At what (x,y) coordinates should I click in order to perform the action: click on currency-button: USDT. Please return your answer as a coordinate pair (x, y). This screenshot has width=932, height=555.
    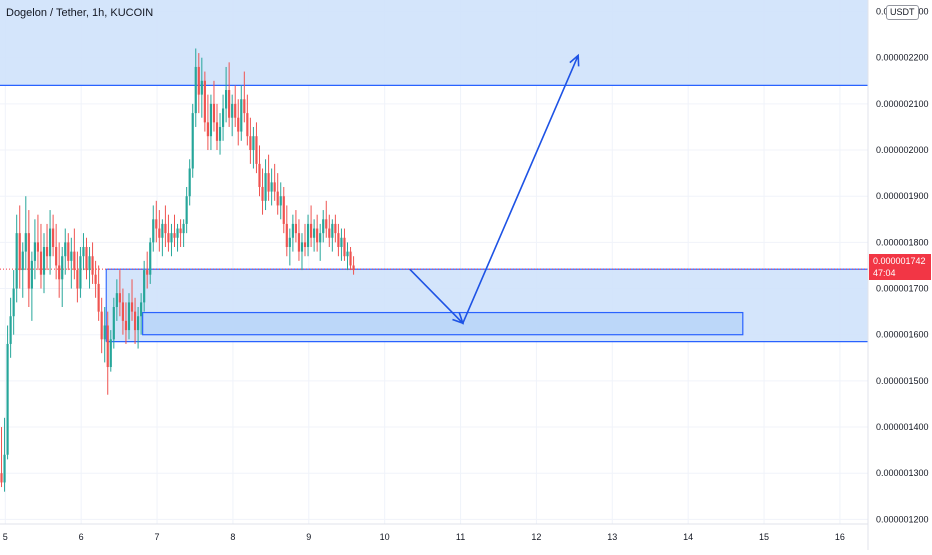
    Looking at the image, I should click on (902, 12).